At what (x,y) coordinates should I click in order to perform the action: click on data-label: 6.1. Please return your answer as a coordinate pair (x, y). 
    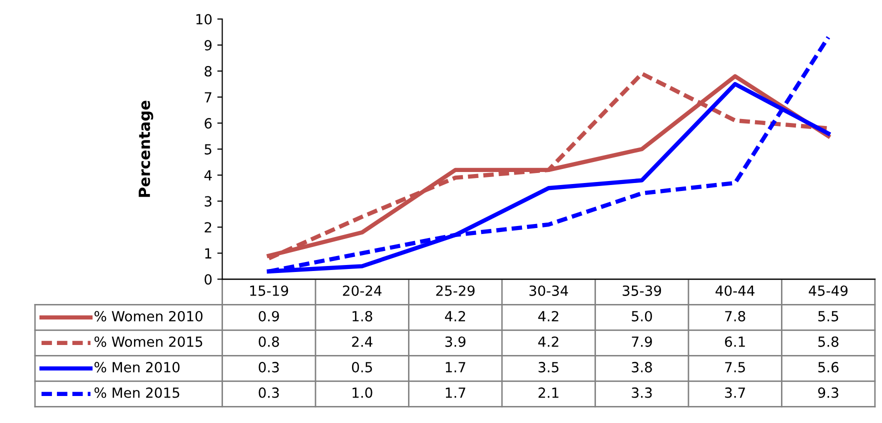
    Looking at the image, I should click on (735, 341).